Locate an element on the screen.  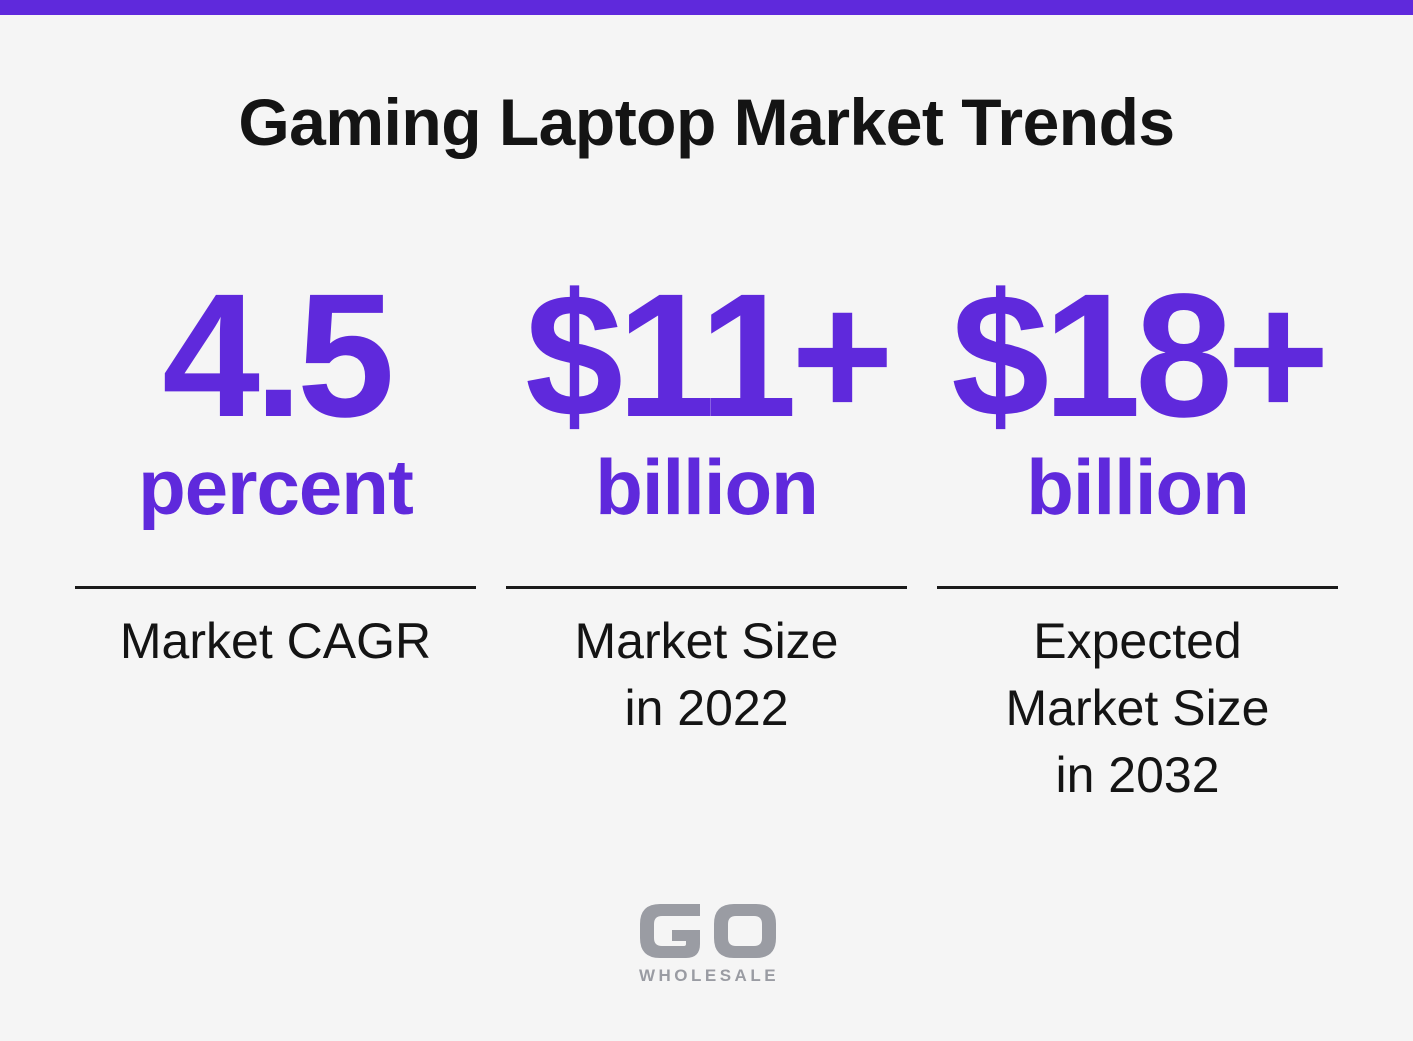
stat-caption: Expected Market Size in 2032 is located at coordinates (1137, 708).